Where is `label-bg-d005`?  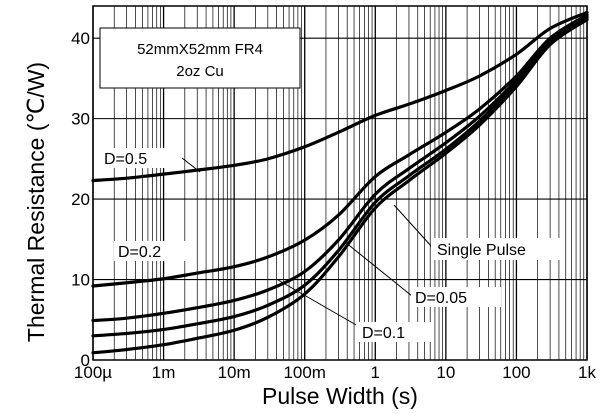
label-bg-d005 is located at coordinates (456, 297).